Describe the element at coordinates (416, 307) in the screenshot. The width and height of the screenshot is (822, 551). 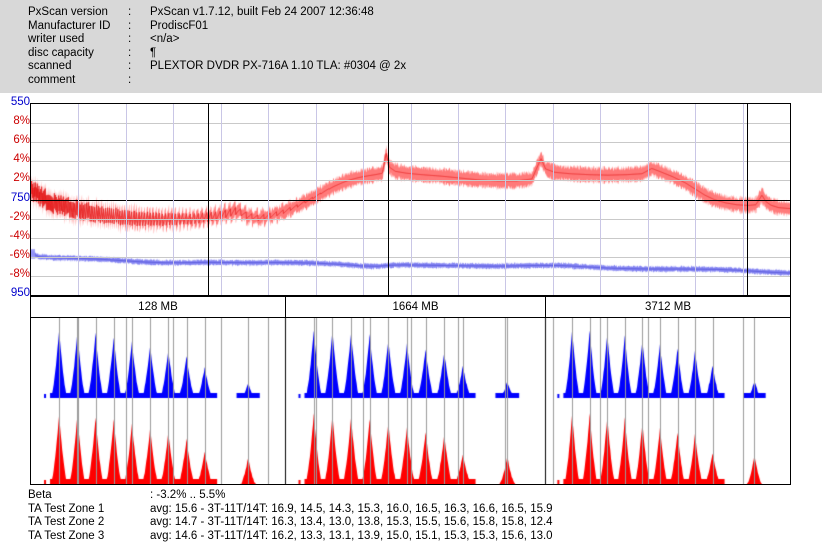
I see `zone-label-2: 1664 MB` at that location.